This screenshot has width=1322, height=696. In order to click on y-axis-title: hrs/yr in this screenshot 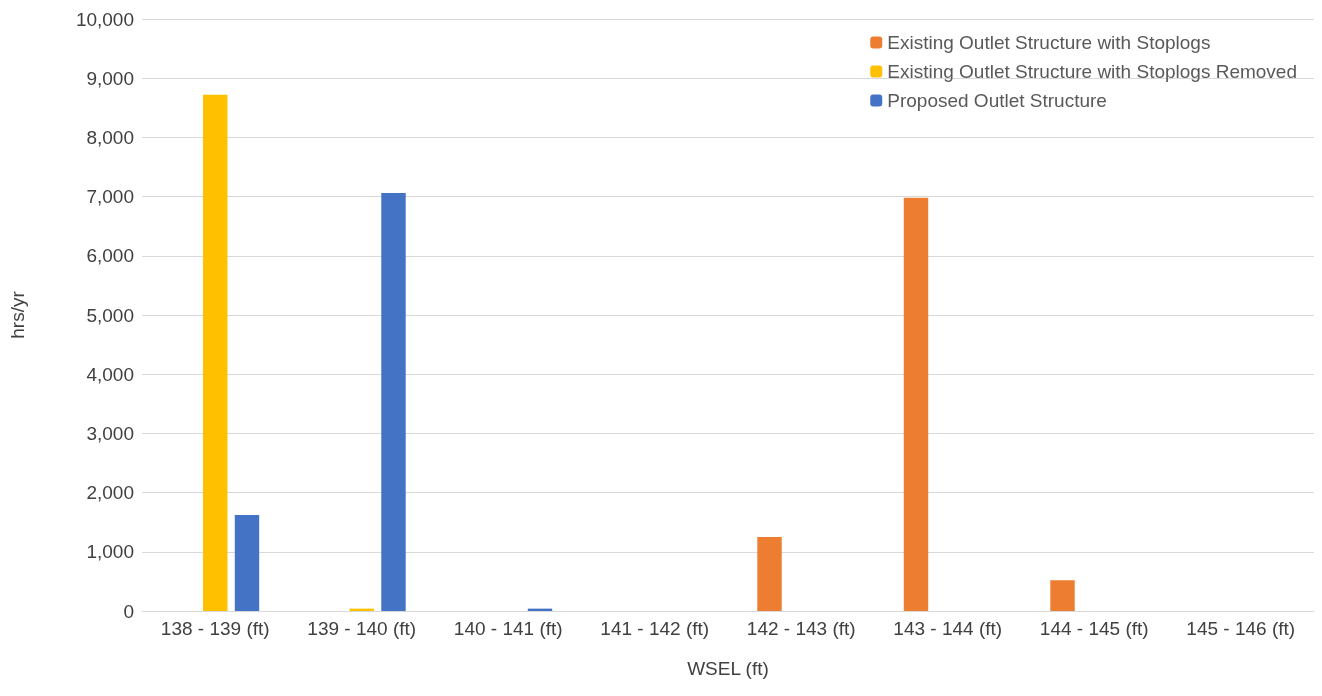, I will do `click(17, 314)`.